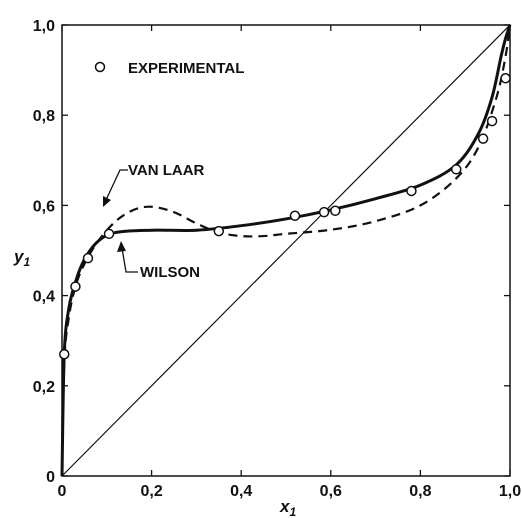 This screenshot has width=522, height=518. Describe the element at coordinates (100, 67) in the screenshot. I see `legend-marker` at that location.